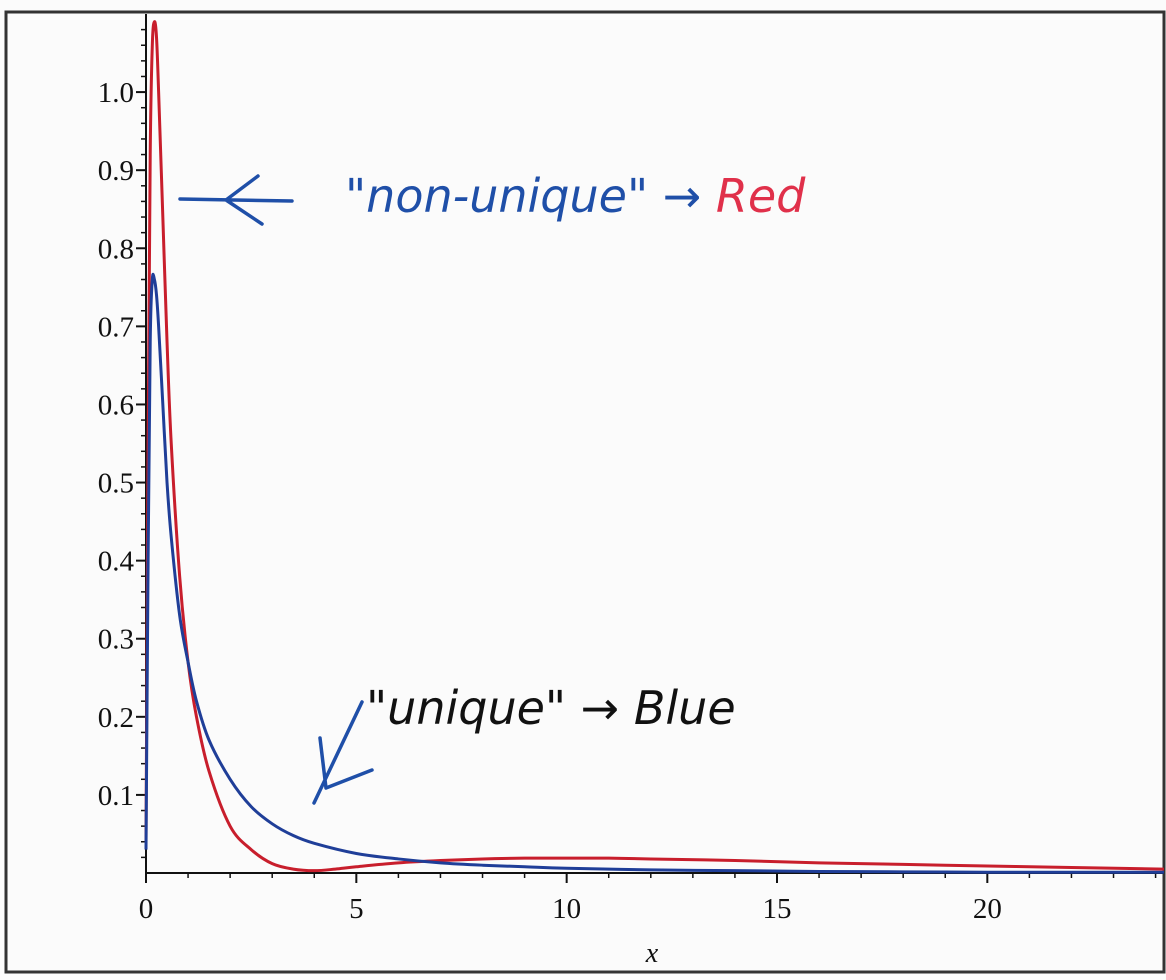 This screenshot has height=980, width=1166. What do you see at coordinates (776, 909) in the screenshot?
I see `x-tick-label: 15` at bounding box center [776, 909].